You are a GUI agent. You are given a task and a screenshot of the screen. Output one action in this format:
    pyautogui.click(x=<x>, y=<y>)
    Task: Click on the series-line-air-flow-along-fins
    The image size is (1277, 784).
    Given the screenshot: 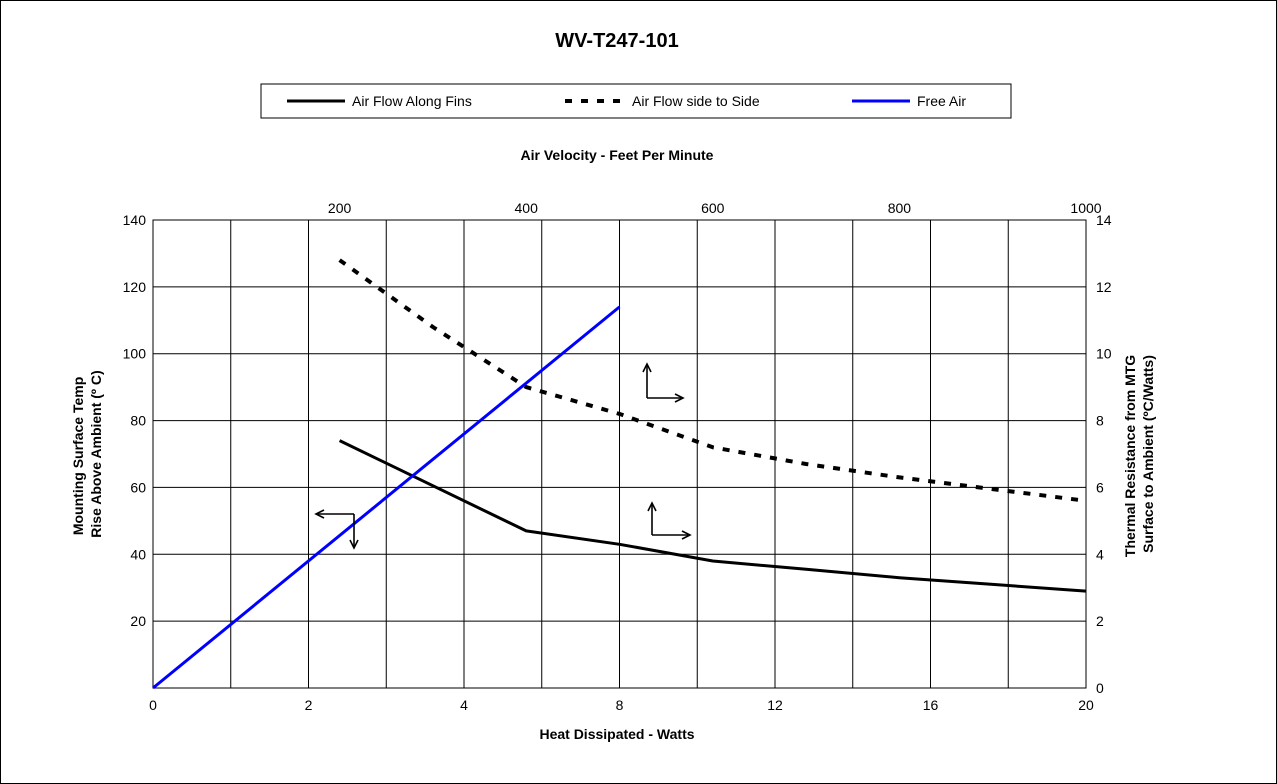 What is the action you would take?
    pyautogui.click(x=712, y=516)
    